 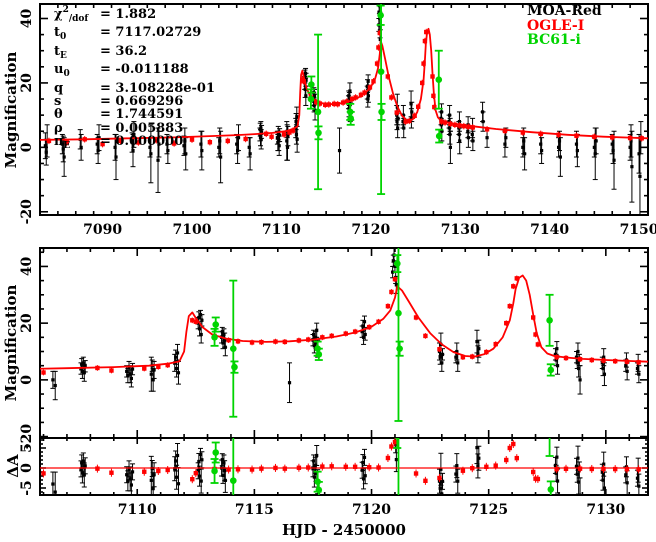 What do you see at coordinates (27, 448) in the screenshot?
I see `svg-text: 5` at bounding box center [27, 448].